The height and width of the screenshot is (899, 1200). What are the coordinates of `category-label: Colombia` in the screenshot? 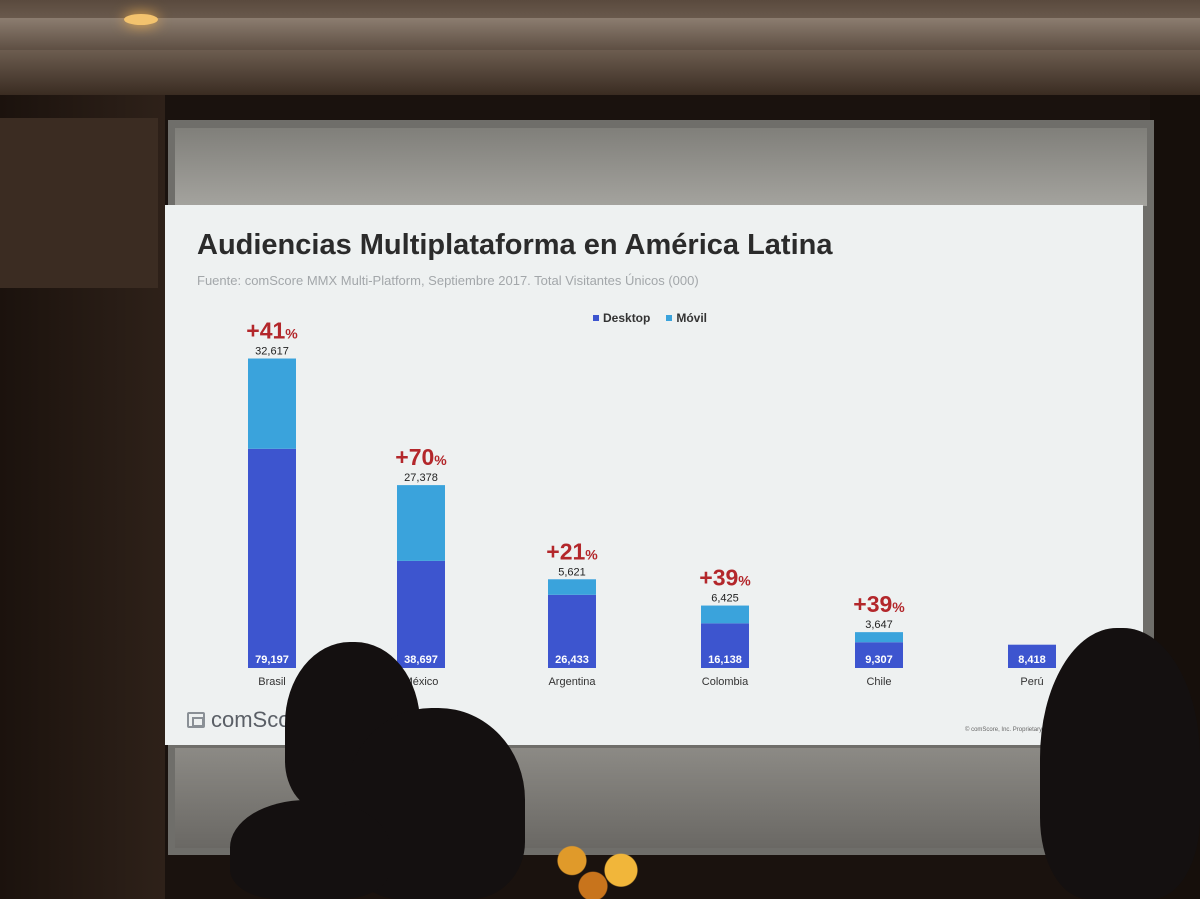 It's located at (725, 682).